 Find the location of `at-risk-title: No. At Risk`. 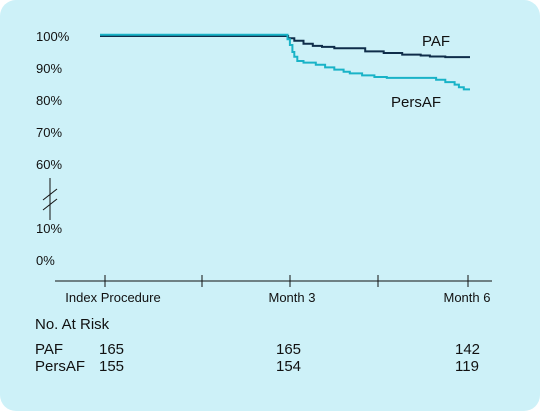

at-risk-title: No. At Risk is located at coordinates (72, 324).